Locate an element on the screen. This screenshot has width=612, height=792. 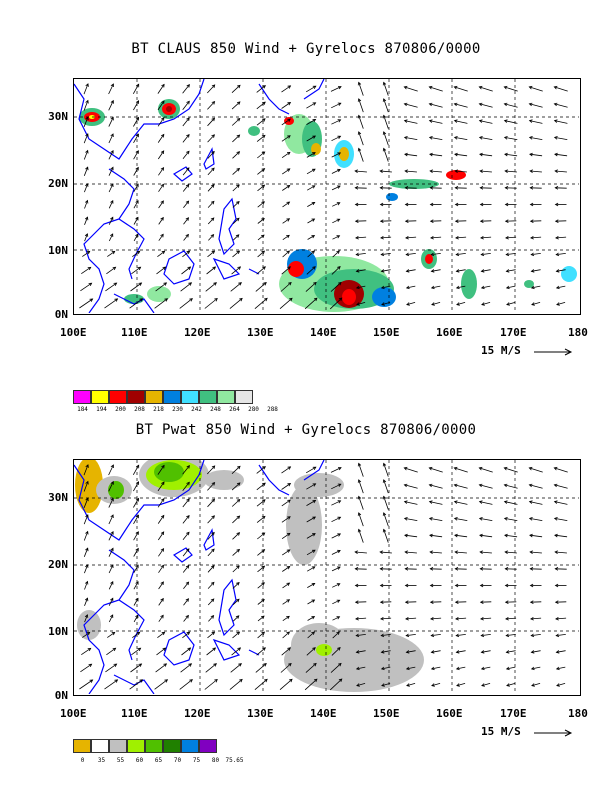
colorbar-tick-label: 194 is located at coordinates (101, 409).